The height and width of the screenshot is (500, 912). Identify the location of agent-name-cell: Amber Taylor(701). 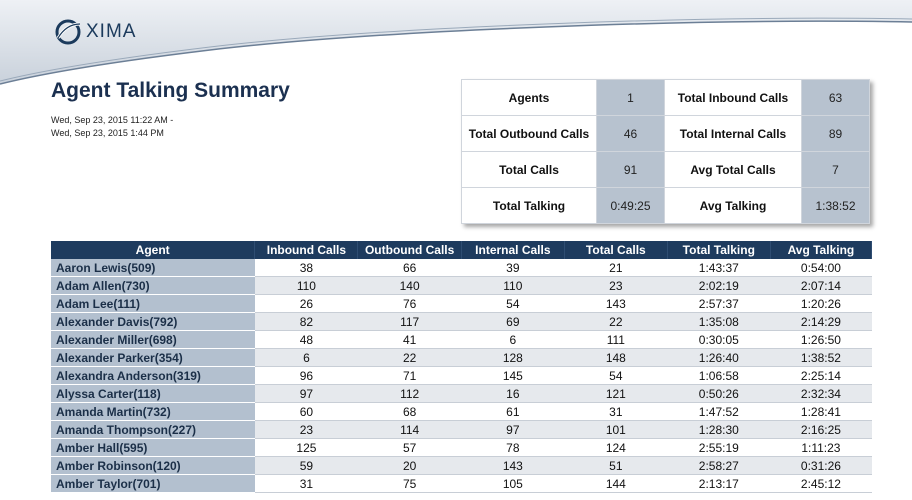
(153, 483).